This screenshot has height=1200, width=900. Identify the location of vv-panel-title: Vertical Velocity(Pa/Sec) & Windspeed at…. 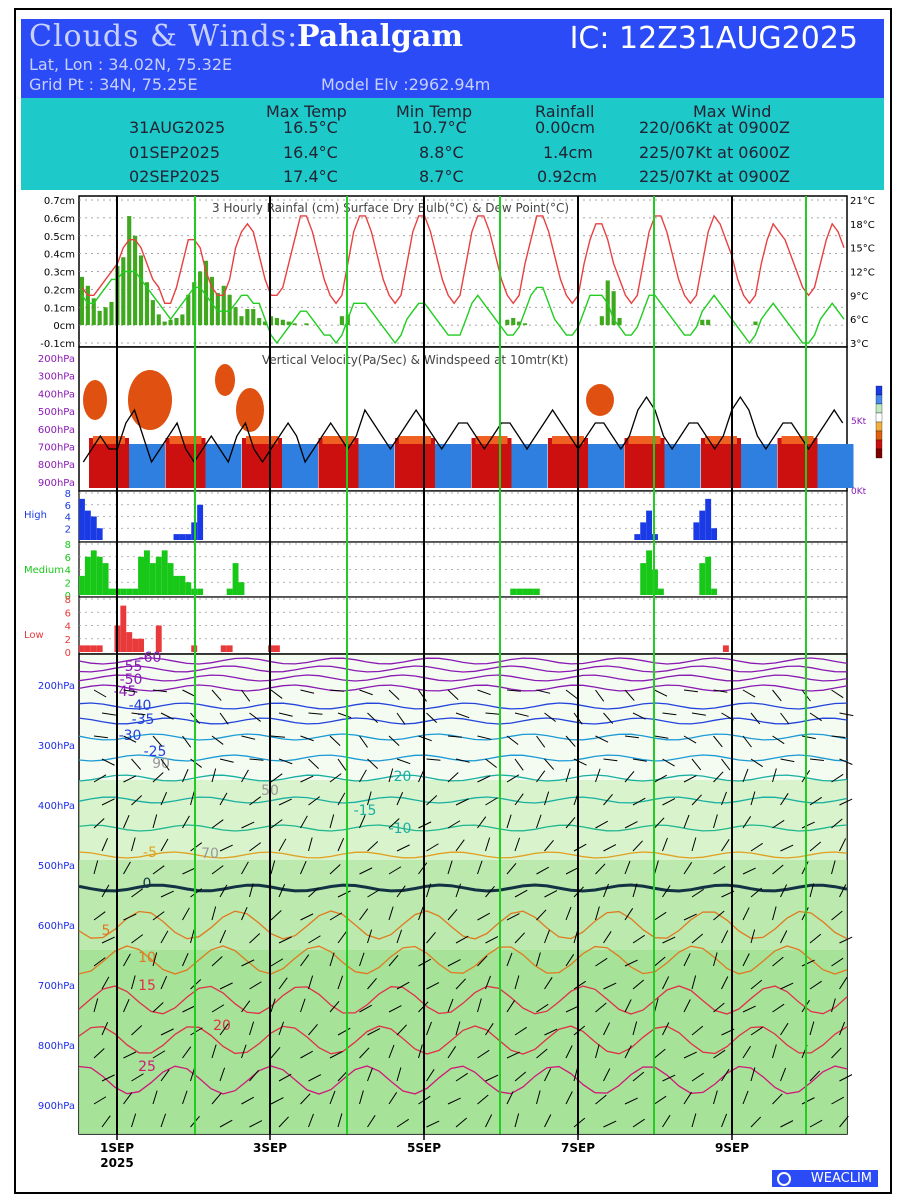
(415, 360).